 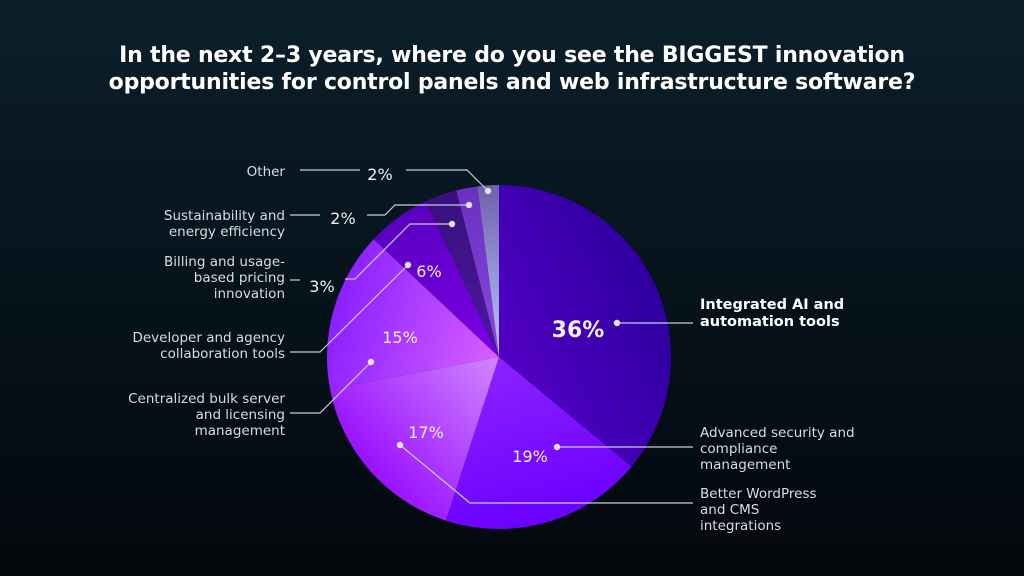 I want to click on value-label-7: 2%, so click(x=379, y=174).